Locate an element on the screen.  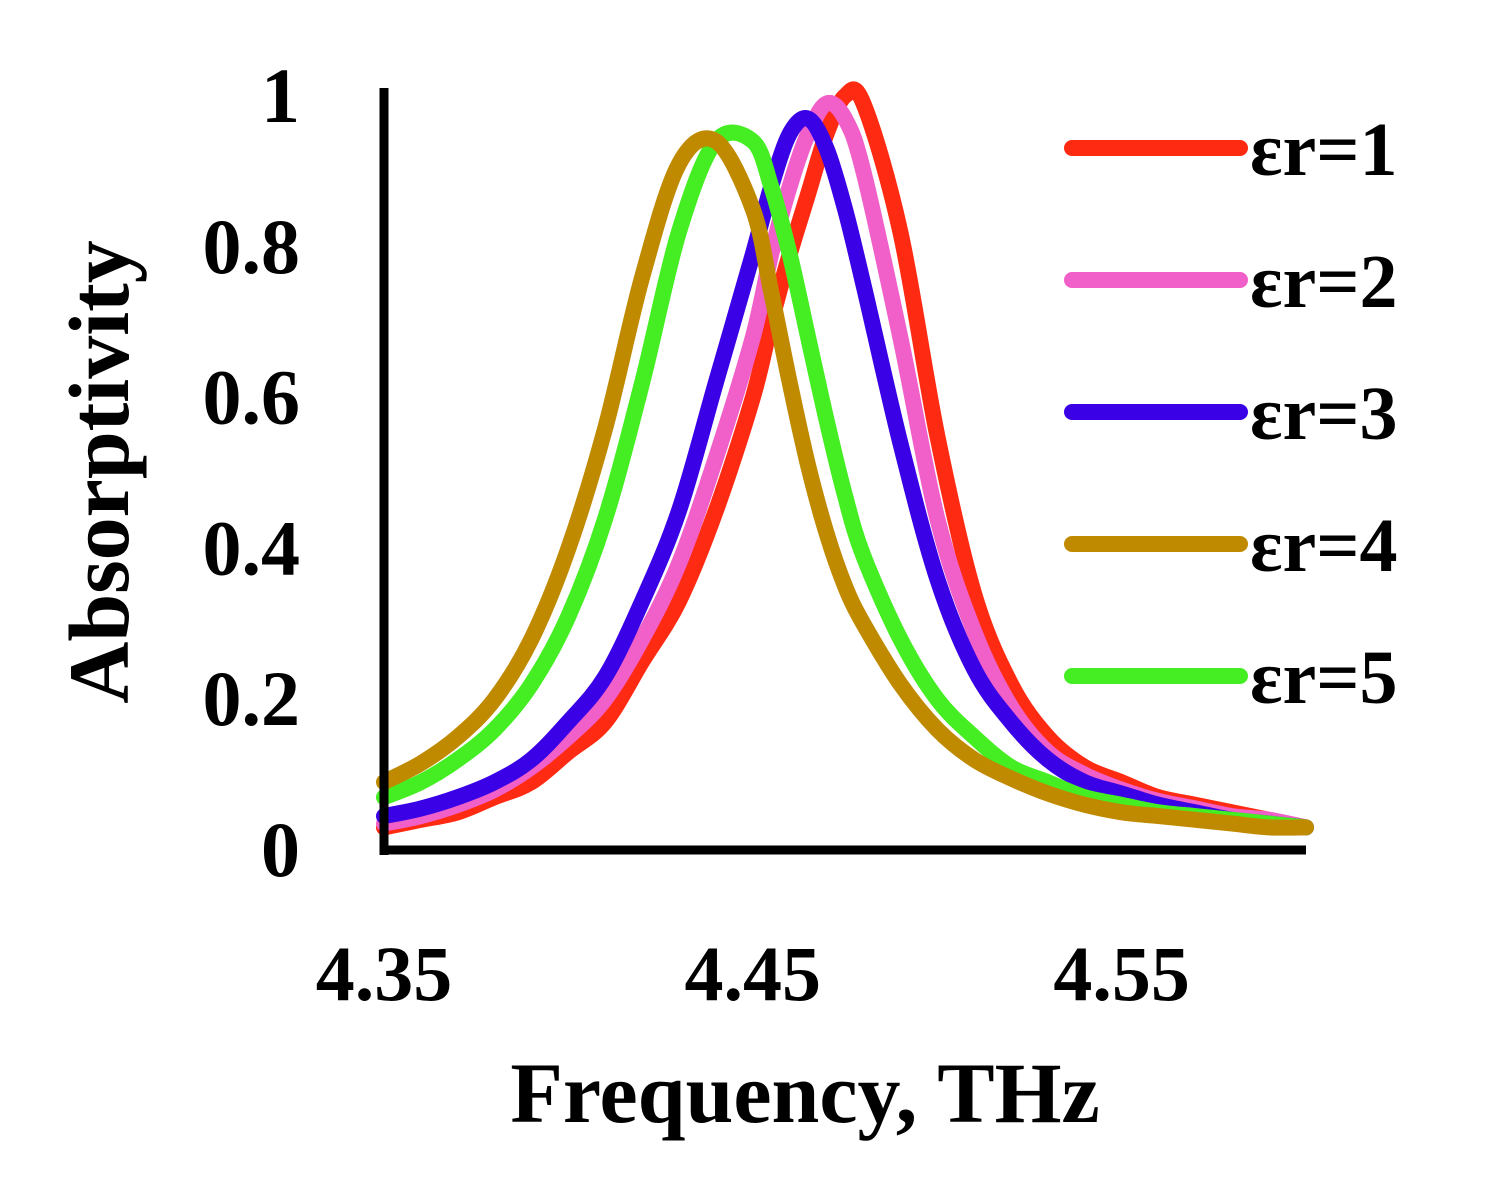
y-tick-labels: 0 0.2 0.4 0.6 0.8 1 is located at coordinates (252, 472).